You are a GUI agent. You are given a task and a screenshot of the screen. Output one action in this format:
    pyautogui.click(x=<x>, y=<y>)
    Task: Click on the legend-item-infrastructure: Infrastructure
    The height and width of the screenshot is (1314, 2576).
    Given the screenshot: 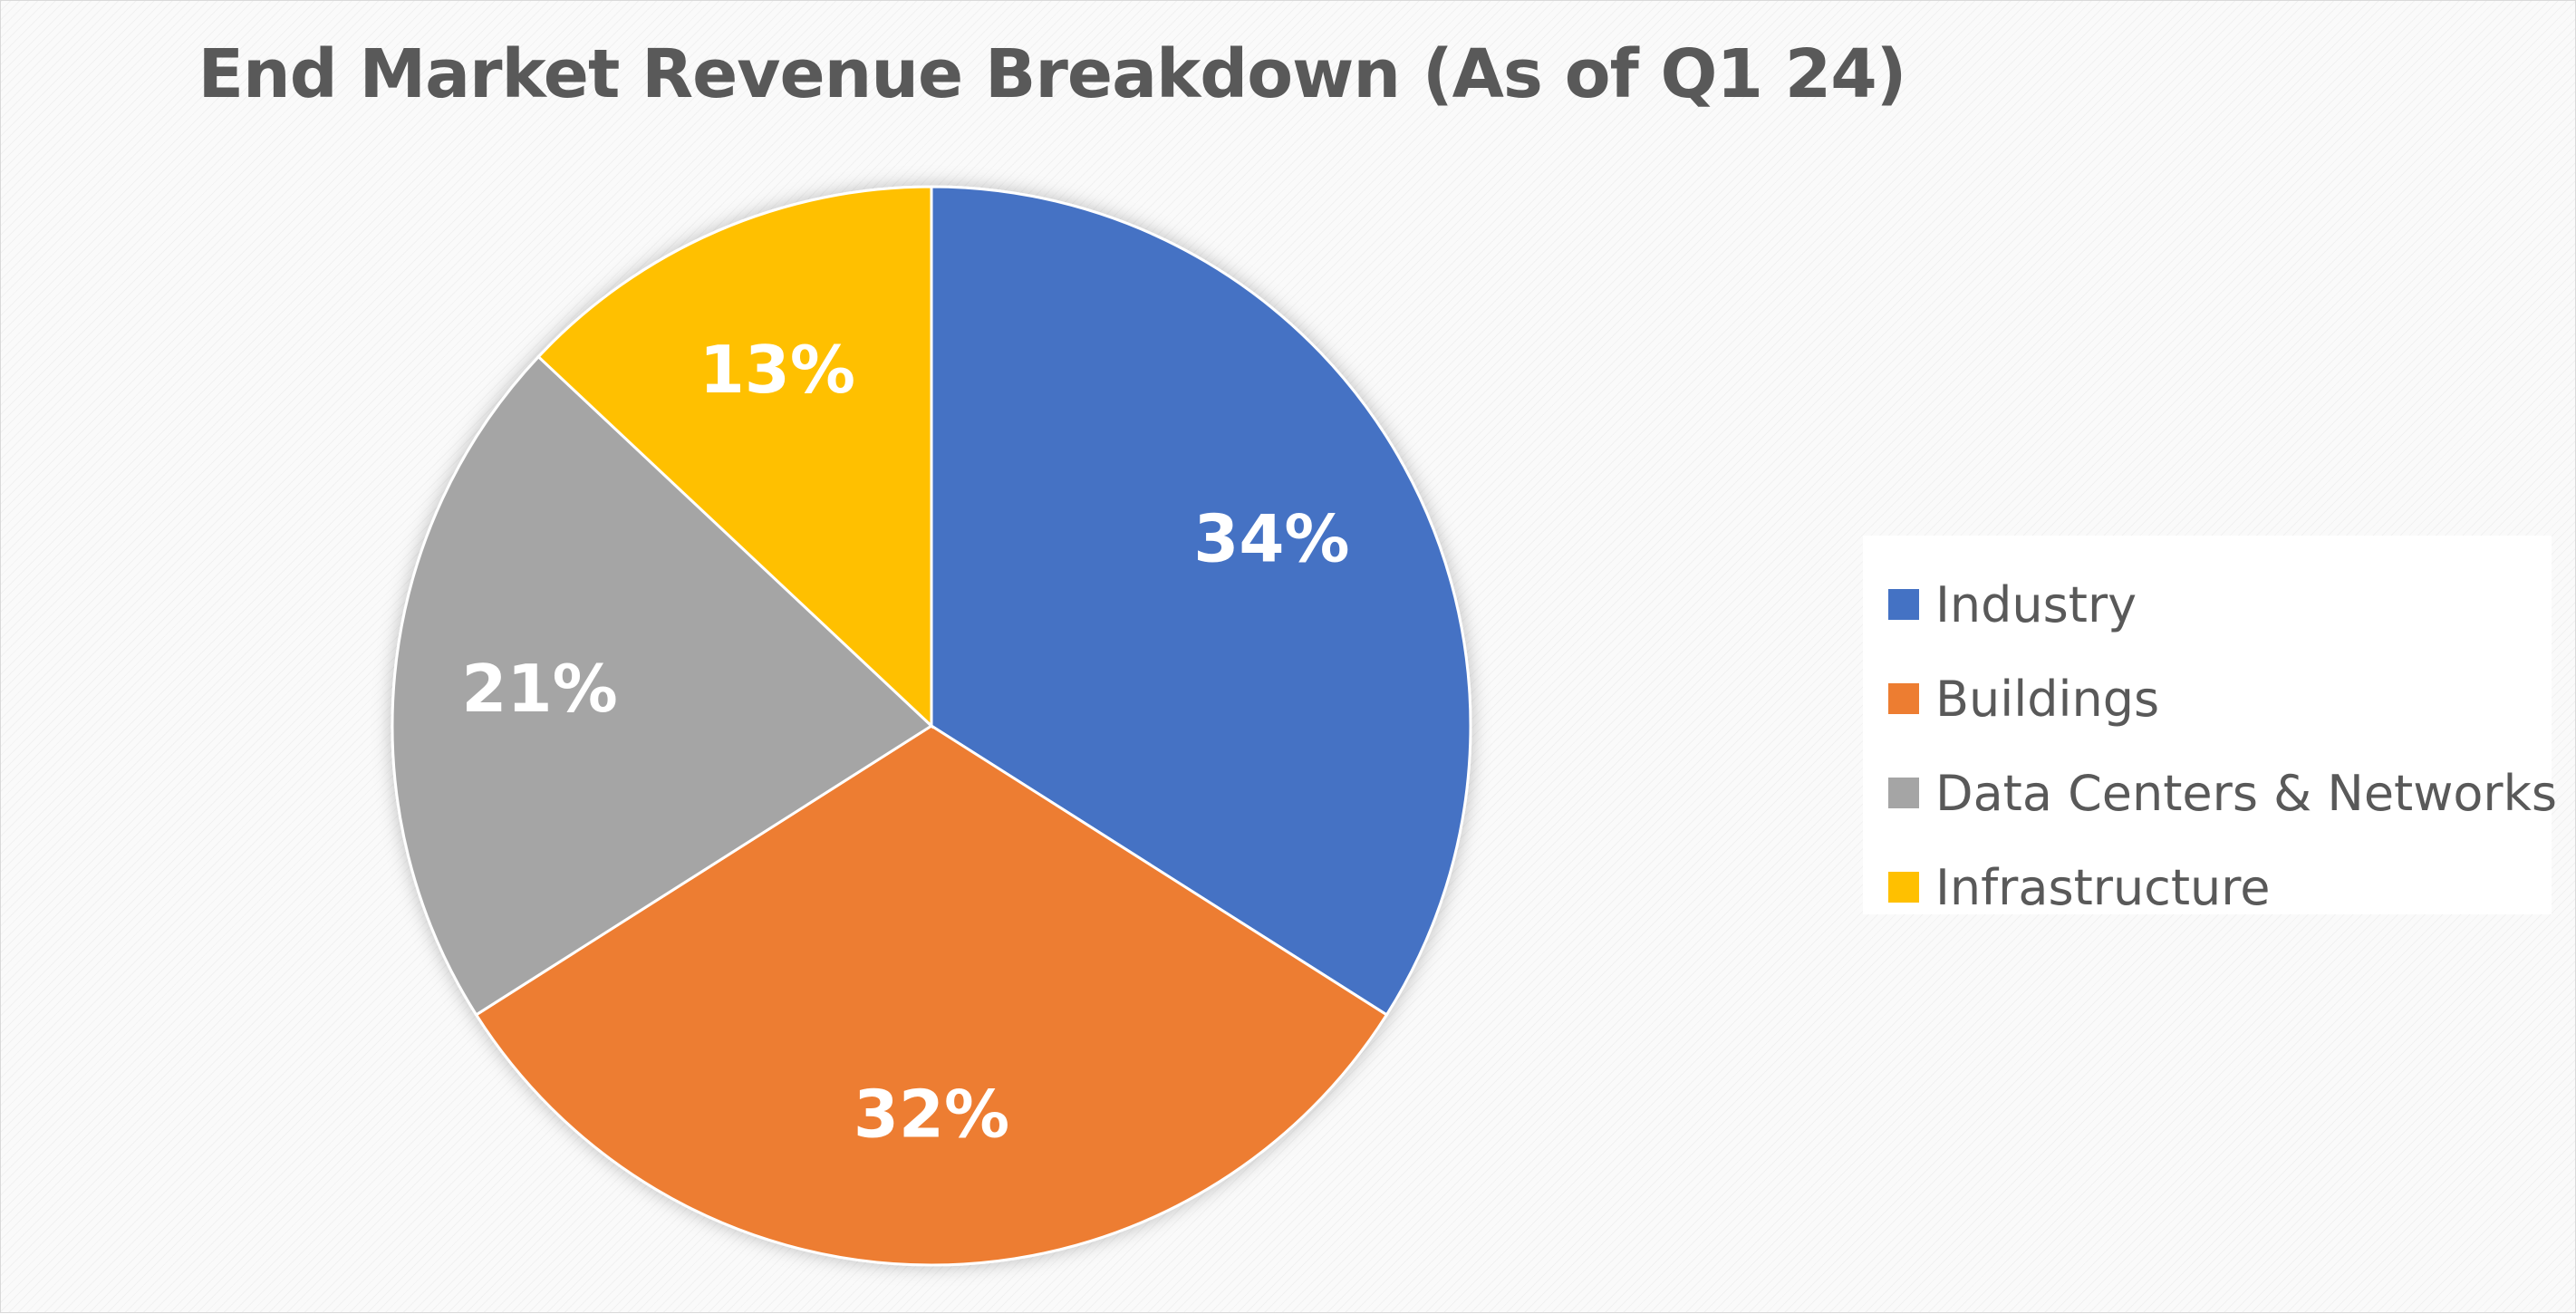 What is the action you would take?
    pyautogui.click(x=2207, y=887)
    